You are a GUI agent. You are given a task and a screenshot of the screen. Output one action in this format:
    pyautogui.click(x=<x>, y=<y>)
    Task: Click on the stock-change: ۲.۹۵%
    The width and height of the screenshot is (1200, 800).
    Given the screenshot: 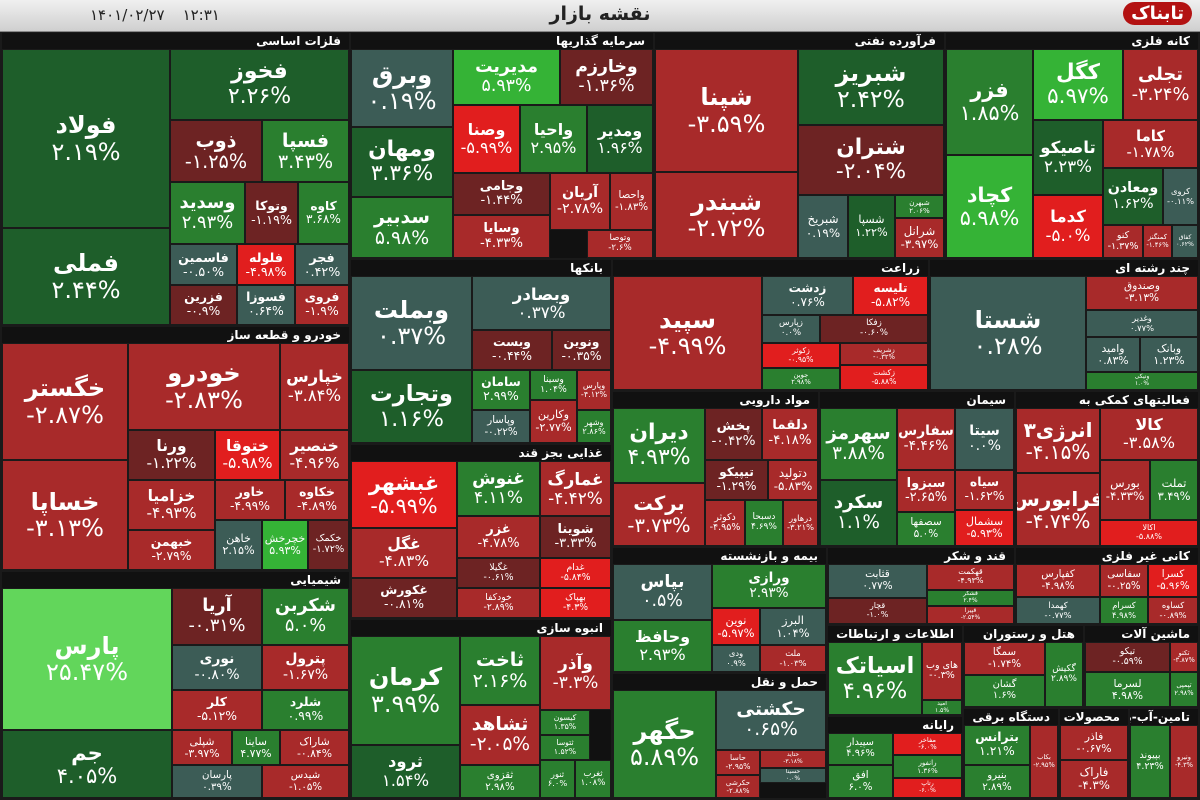 What is the action you would take?
    pyautogui.click(x=553, y=147)
    